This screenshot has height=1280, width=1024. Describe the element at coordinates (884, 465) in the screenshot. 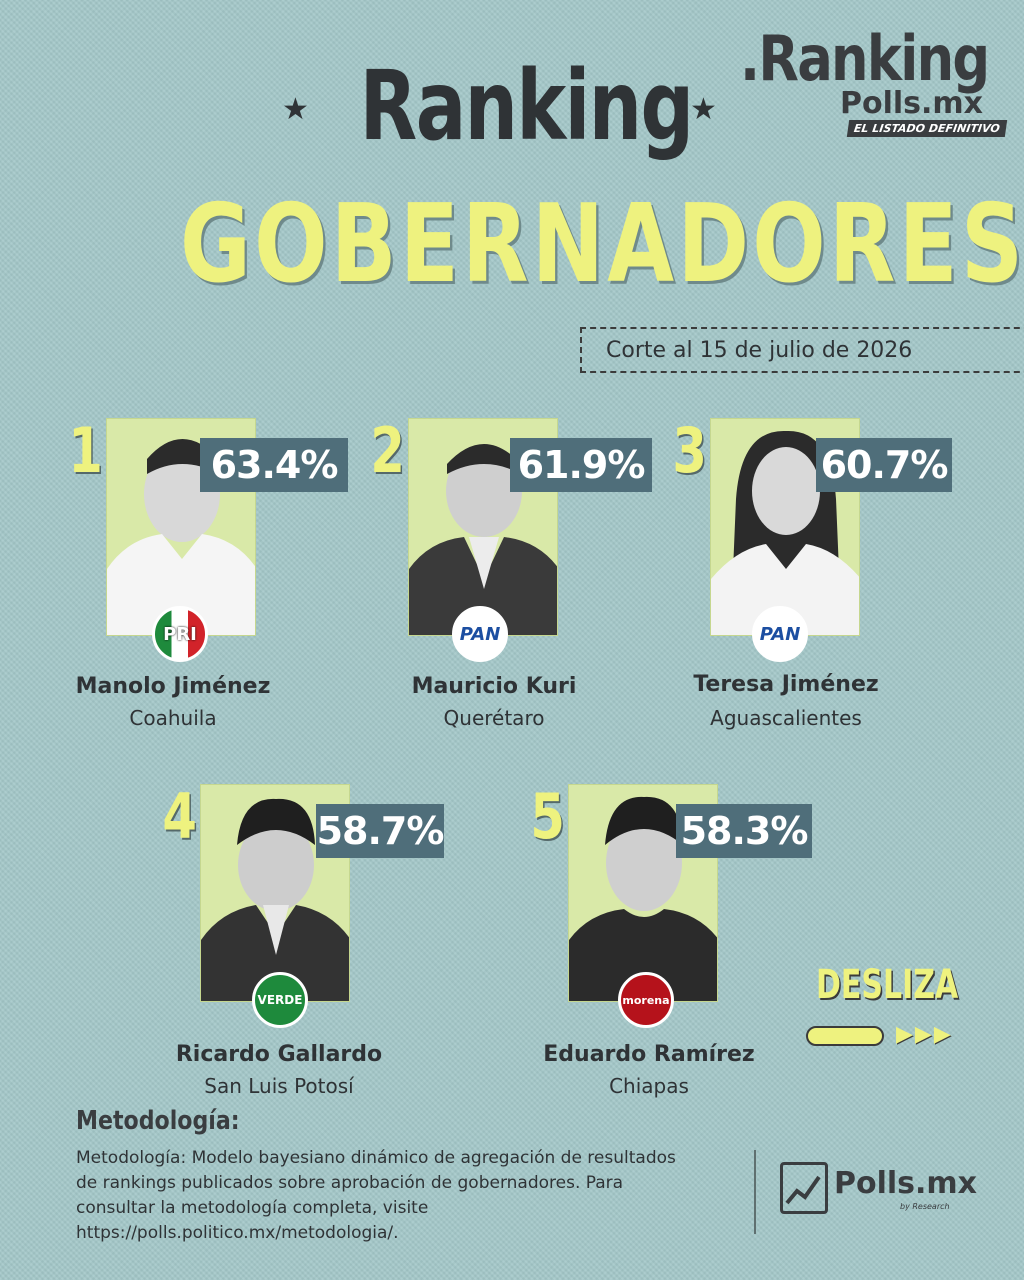

I see `approval-percent: 60.7%` at that location.